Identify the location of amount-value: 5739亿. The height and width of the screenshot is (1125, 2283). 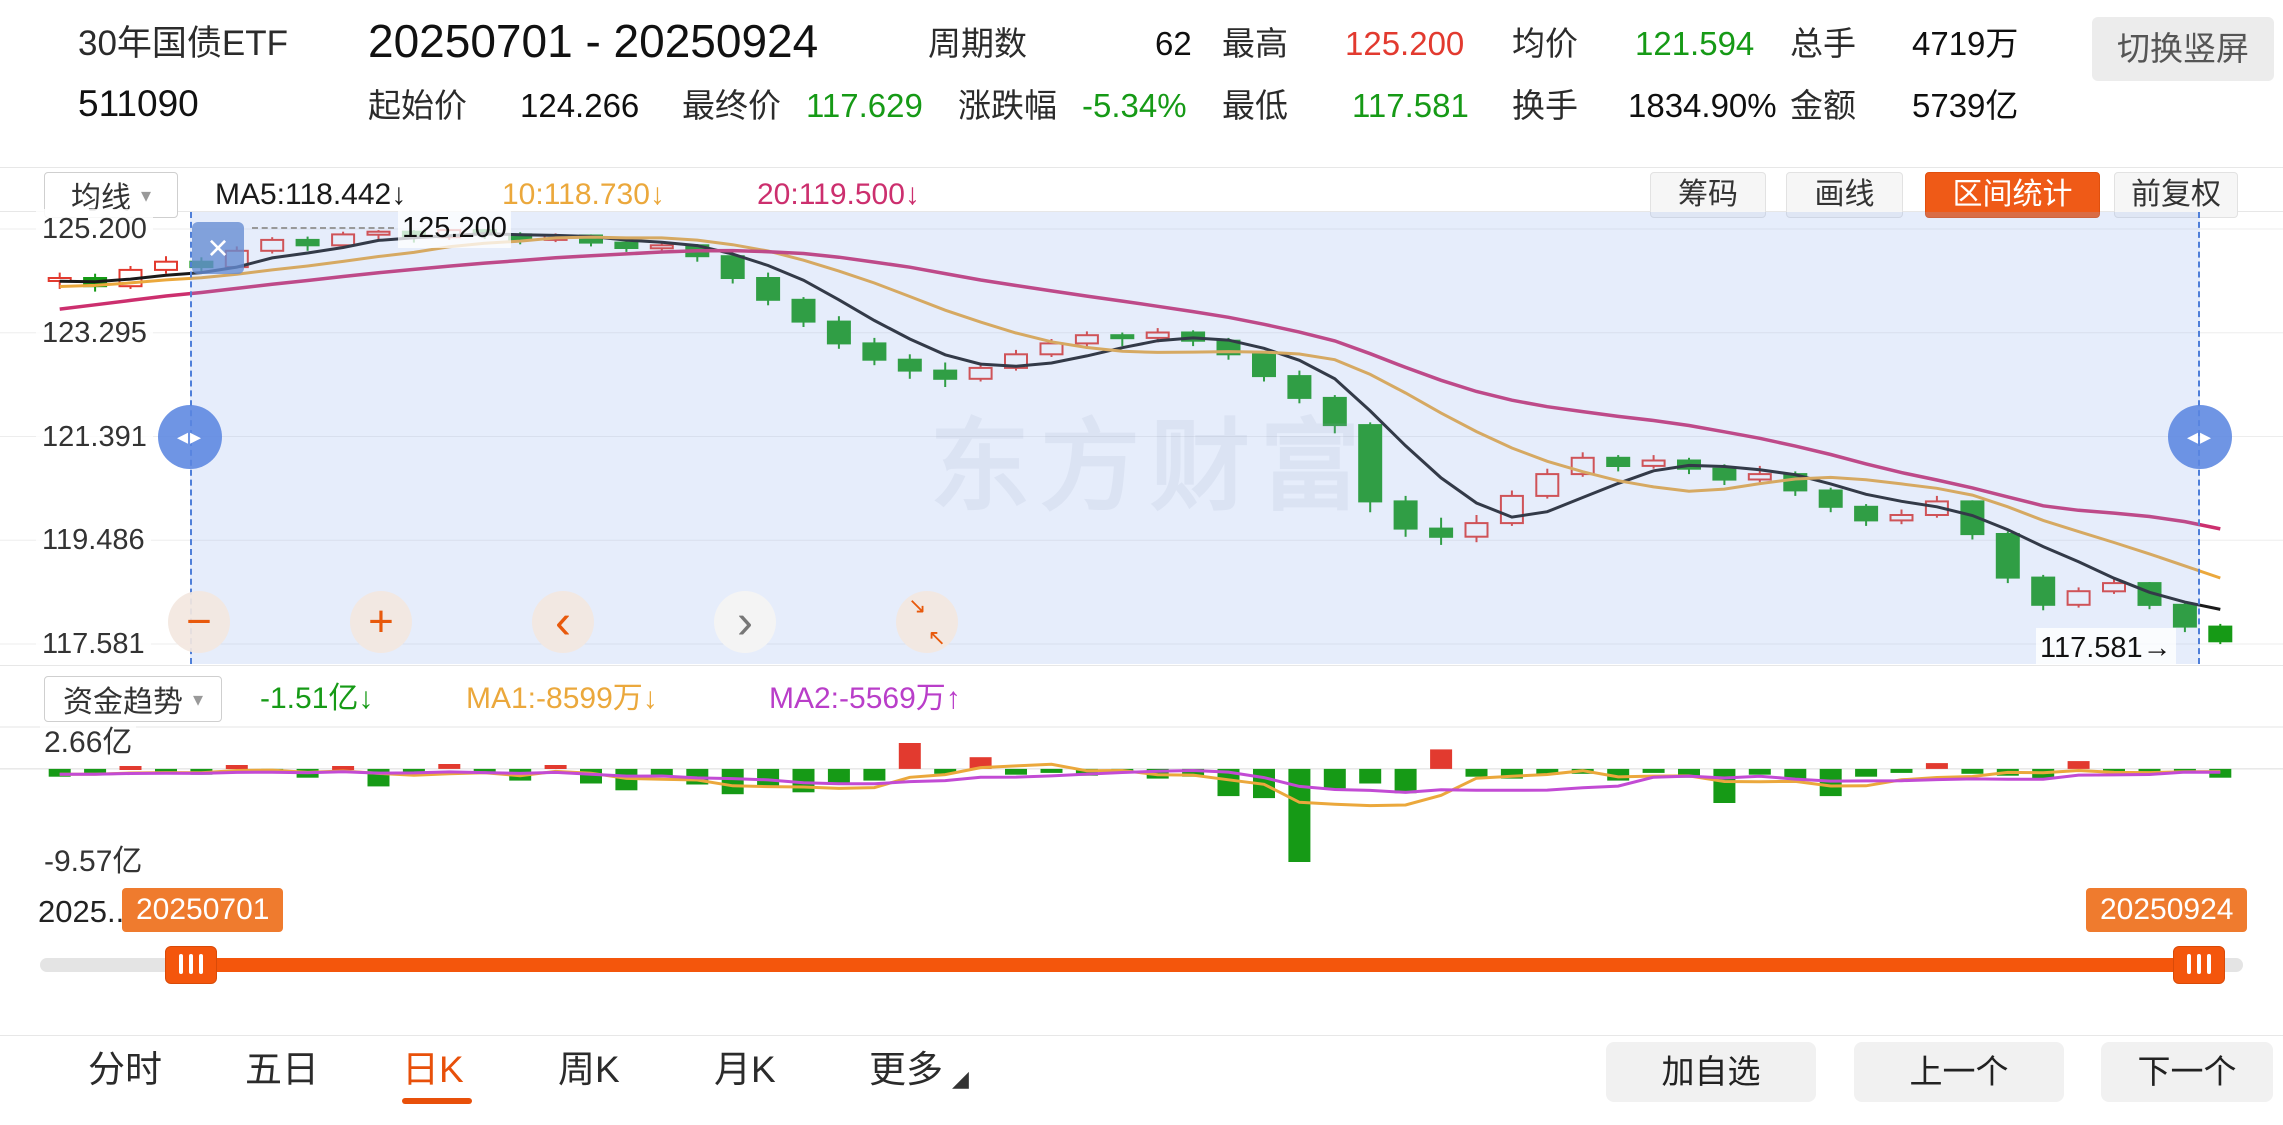
(1965, 105).